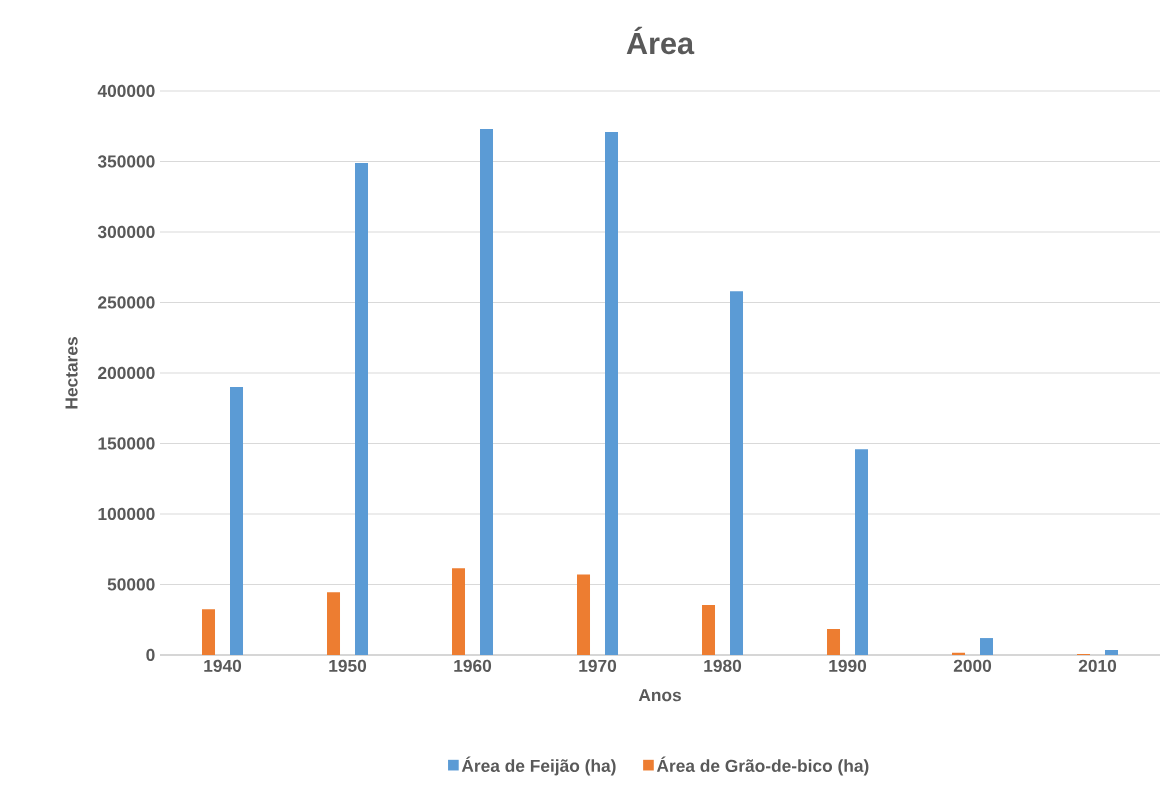 Image resolution: width=1162 pixels, height=798 pixels. Describe the element at coordinates (71, 373) in the screenshot. I see `y-axis-title: Hectares` at that location.